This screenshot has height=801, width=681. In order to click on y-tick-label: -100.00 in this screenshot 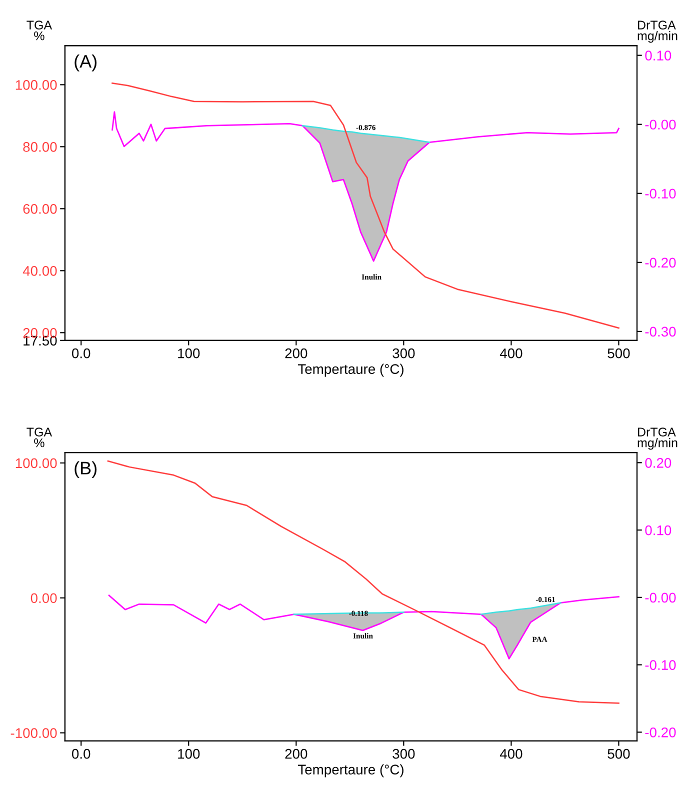, I will do `click(33, 733)`.